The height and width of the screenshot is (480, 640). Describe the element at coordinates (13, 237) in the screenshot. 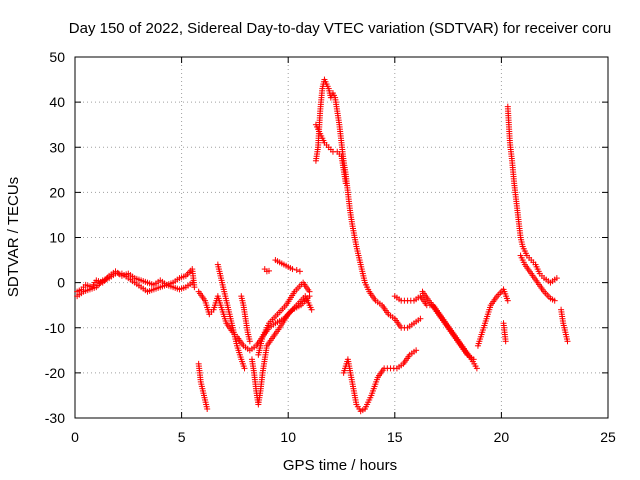

I see `y-axis-title: SDTVAR / TECUs` at that location.